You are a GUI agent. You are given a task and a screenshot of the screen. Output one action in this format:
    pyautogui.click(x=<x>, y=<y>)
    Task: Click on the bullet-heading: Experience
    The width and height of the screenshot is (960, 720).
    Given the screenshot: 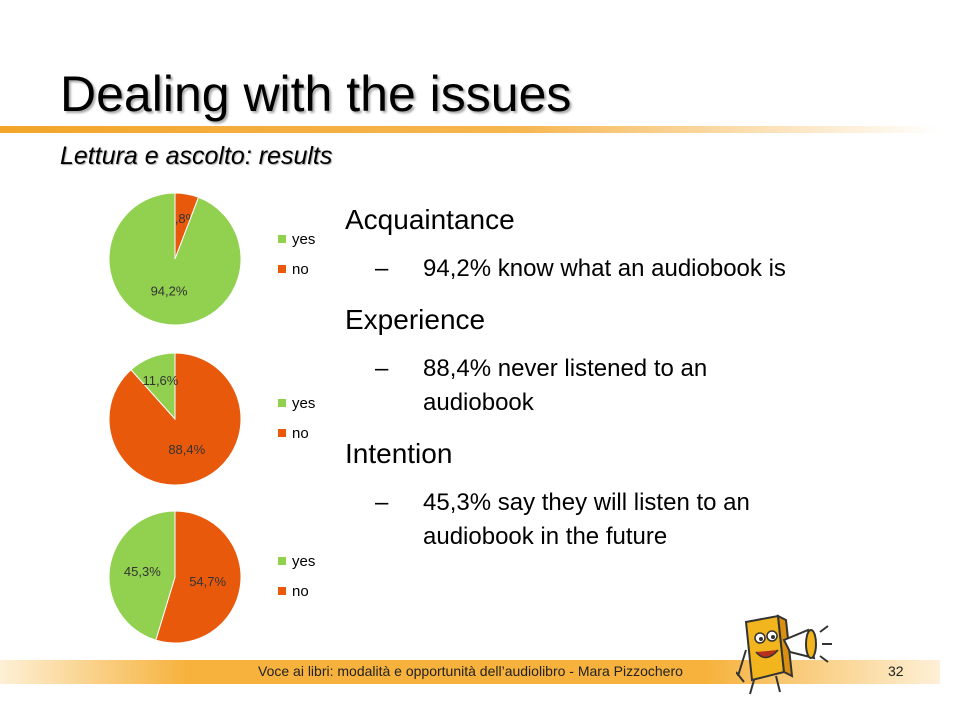 What is the action you would take?
    pyautogui.click(x=415, y=319)
    